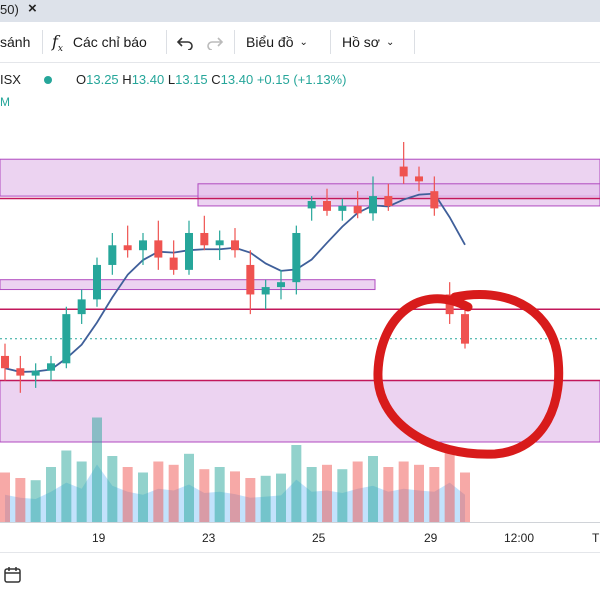  I want to click on indicators-button: fx Các chỉ báo, so click(99, 42).